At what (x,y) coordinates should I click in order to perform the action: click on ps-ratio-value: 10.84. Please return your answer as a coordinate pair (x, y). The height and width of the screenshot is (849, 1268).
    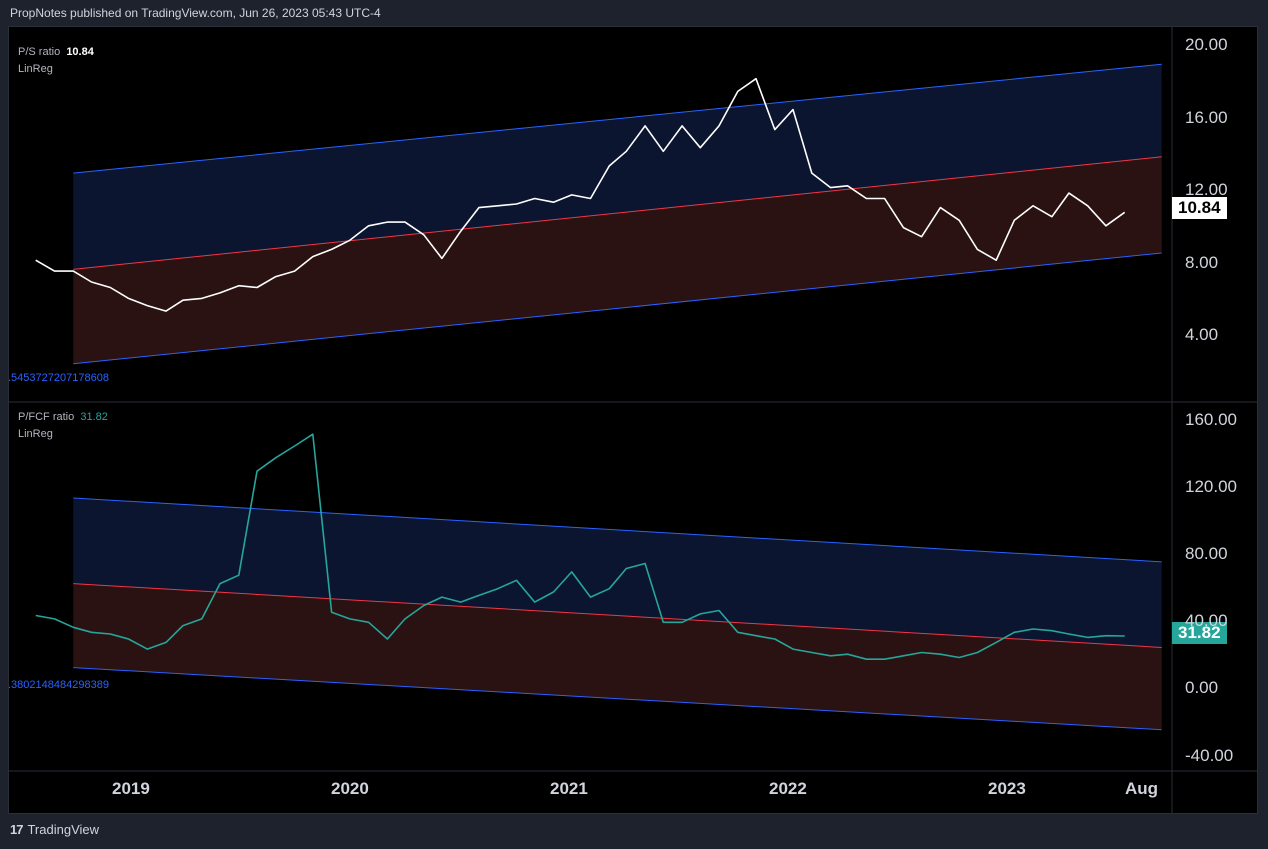
    Looking at the image, I should click on (80, 52).